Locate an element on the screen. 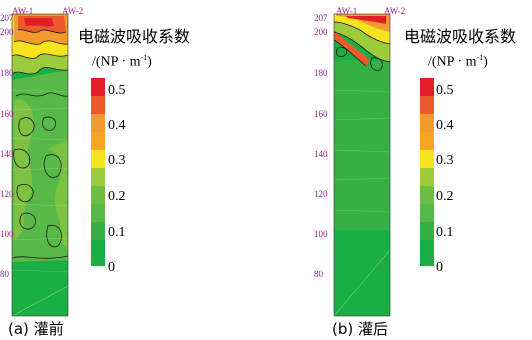 The width and height of the screenshot is (532, 340). caption: (a) 灌前 is located at coordinates (36, 329).